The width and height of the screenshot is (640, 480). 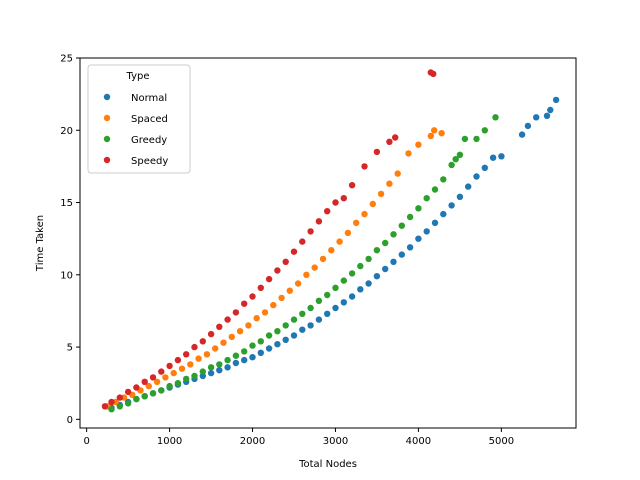 What do you see at coordinates (501, 441) in the screenshot?
I see `x-tick-label-5: 5000` at bounding box center [501, 441].